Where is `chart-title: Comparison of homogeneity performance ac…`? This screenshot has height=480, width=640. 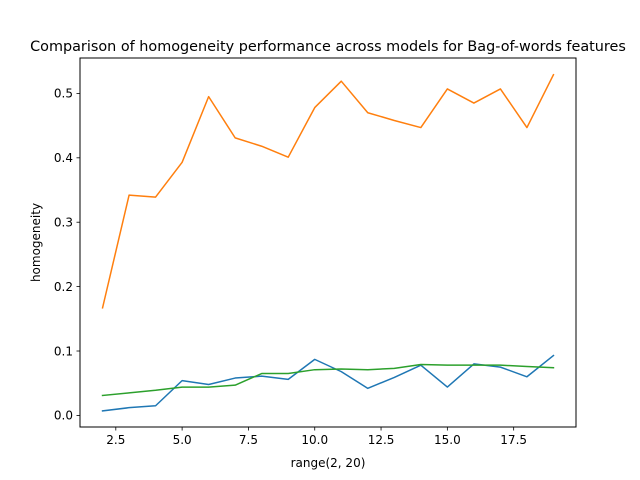 chart-title: Comparison of homogeneity performance ac… is located at coordinates (328, 47).